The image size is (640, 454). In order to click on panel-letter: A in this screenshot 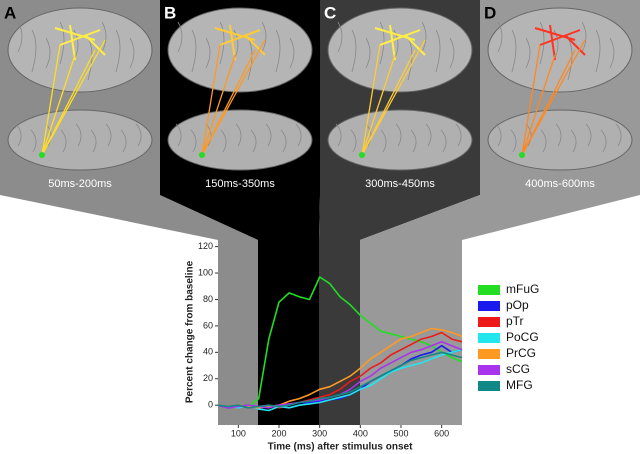, I will do `click(10, 12)`.